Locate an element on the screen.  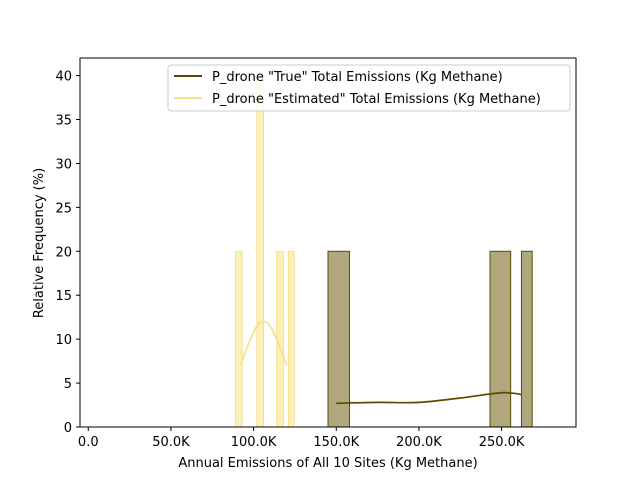
y-tick-label: 20 is located at coordinates (63, 252).